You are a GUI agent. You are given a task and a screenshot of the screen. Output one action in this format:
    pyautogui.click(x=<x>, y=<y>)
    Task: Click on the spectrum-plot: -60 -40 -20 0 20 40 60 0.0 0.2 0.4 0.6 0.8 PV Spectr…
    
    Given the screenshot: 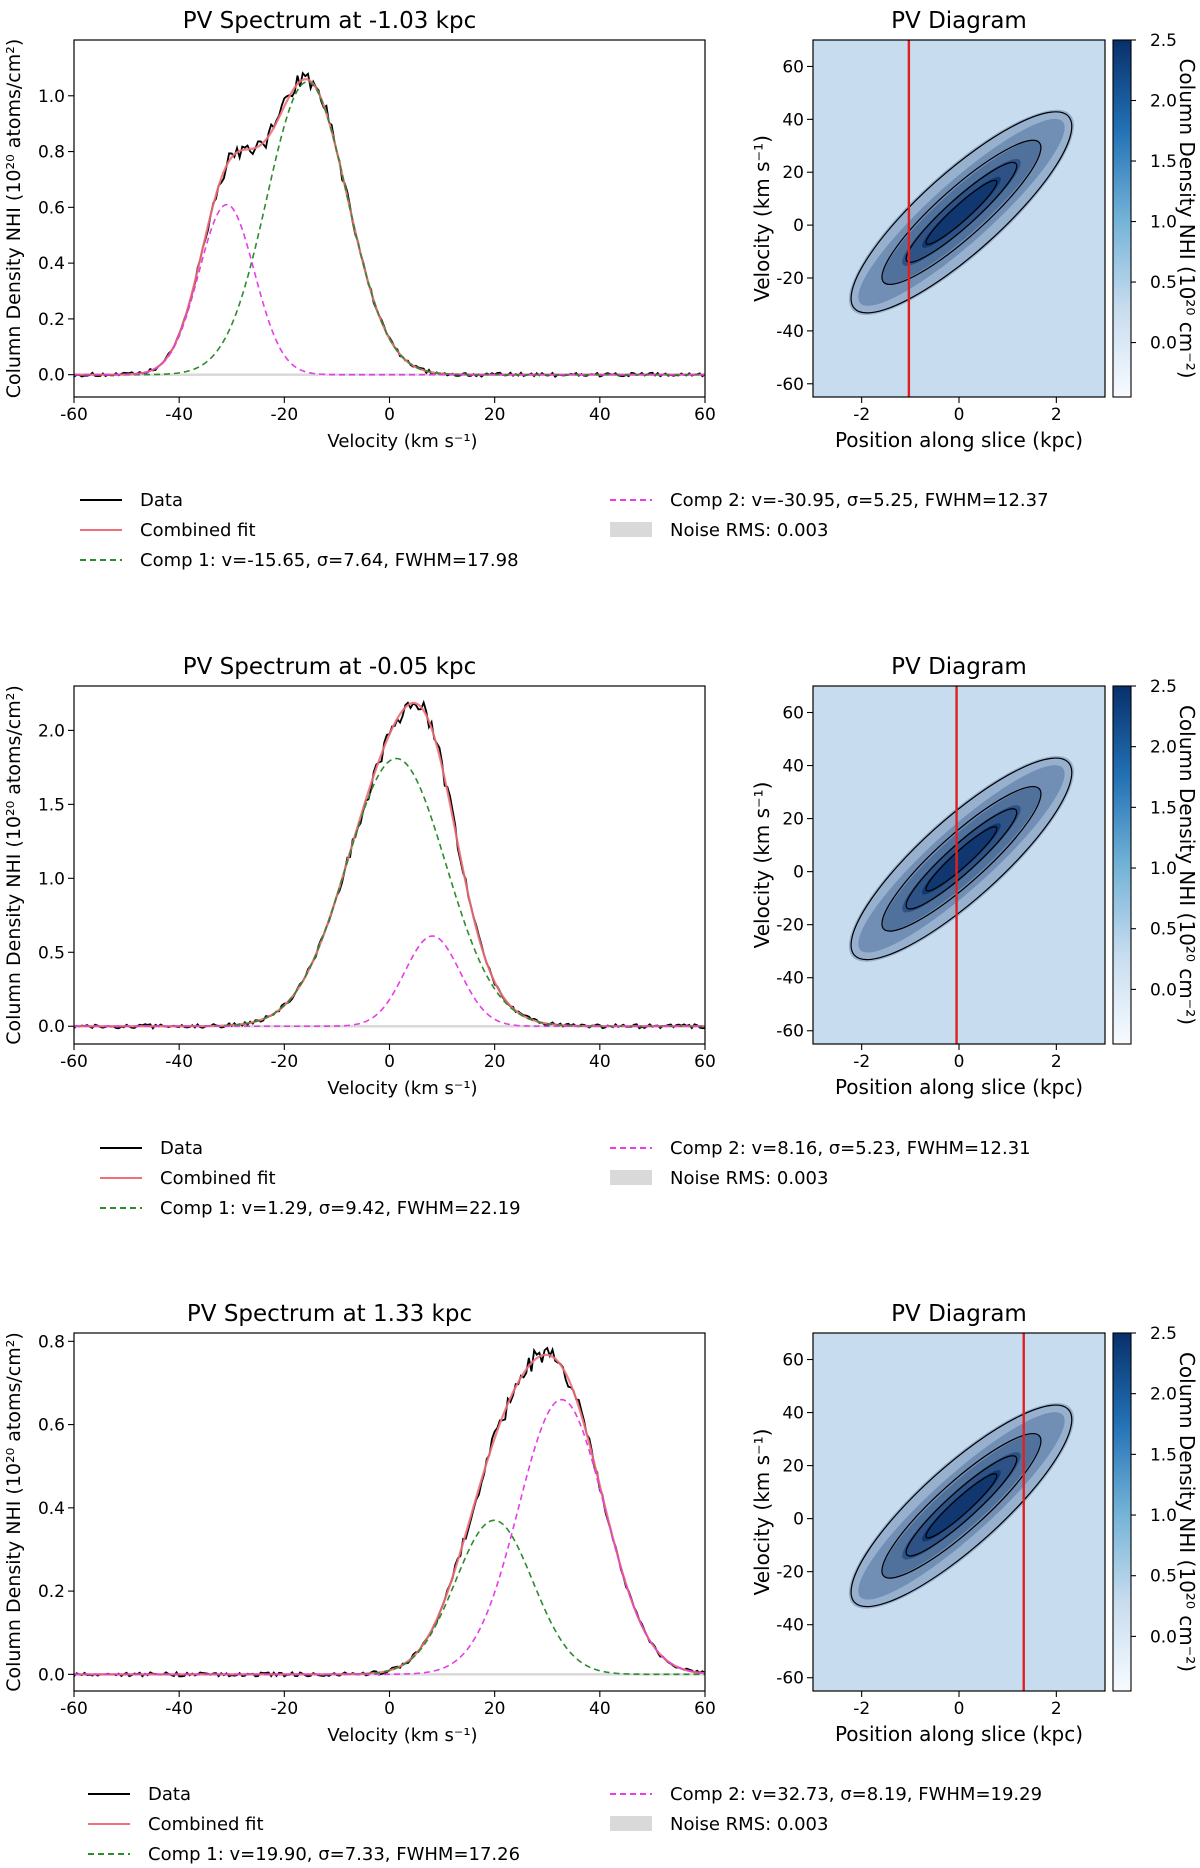 What is the action you would take?
    pyautogui.click(x=359, y=1523)
    